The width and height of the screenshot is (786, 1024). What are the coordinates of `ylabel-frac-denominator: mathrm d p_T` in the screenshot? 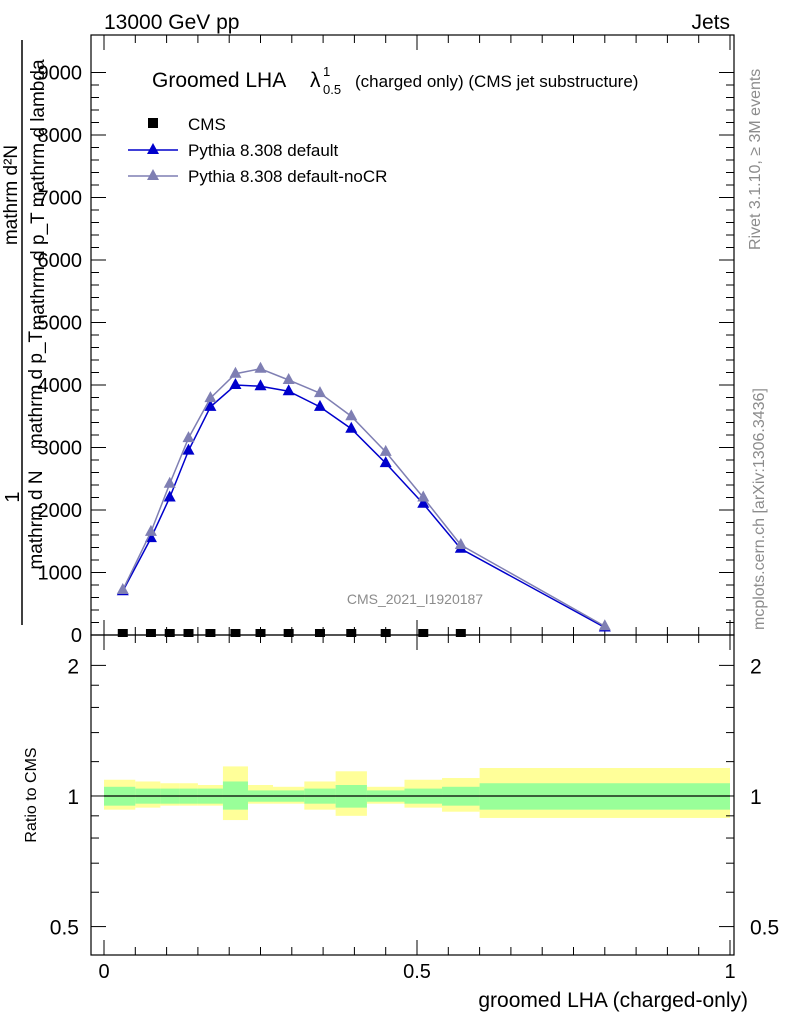 It's located at (36, 389).